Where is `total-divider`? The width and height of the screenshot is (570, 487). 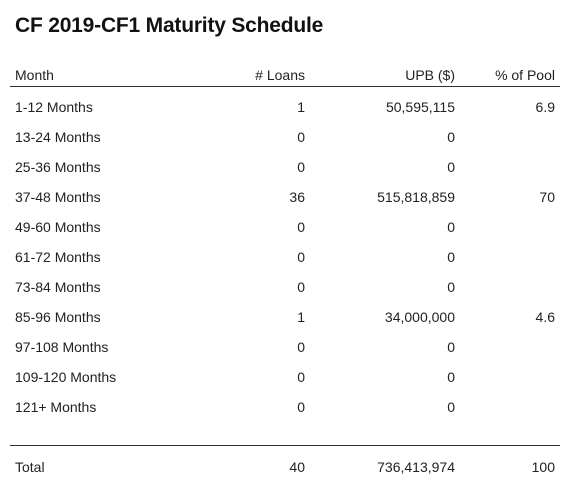 total-divider is located at coordinates (285, 445).